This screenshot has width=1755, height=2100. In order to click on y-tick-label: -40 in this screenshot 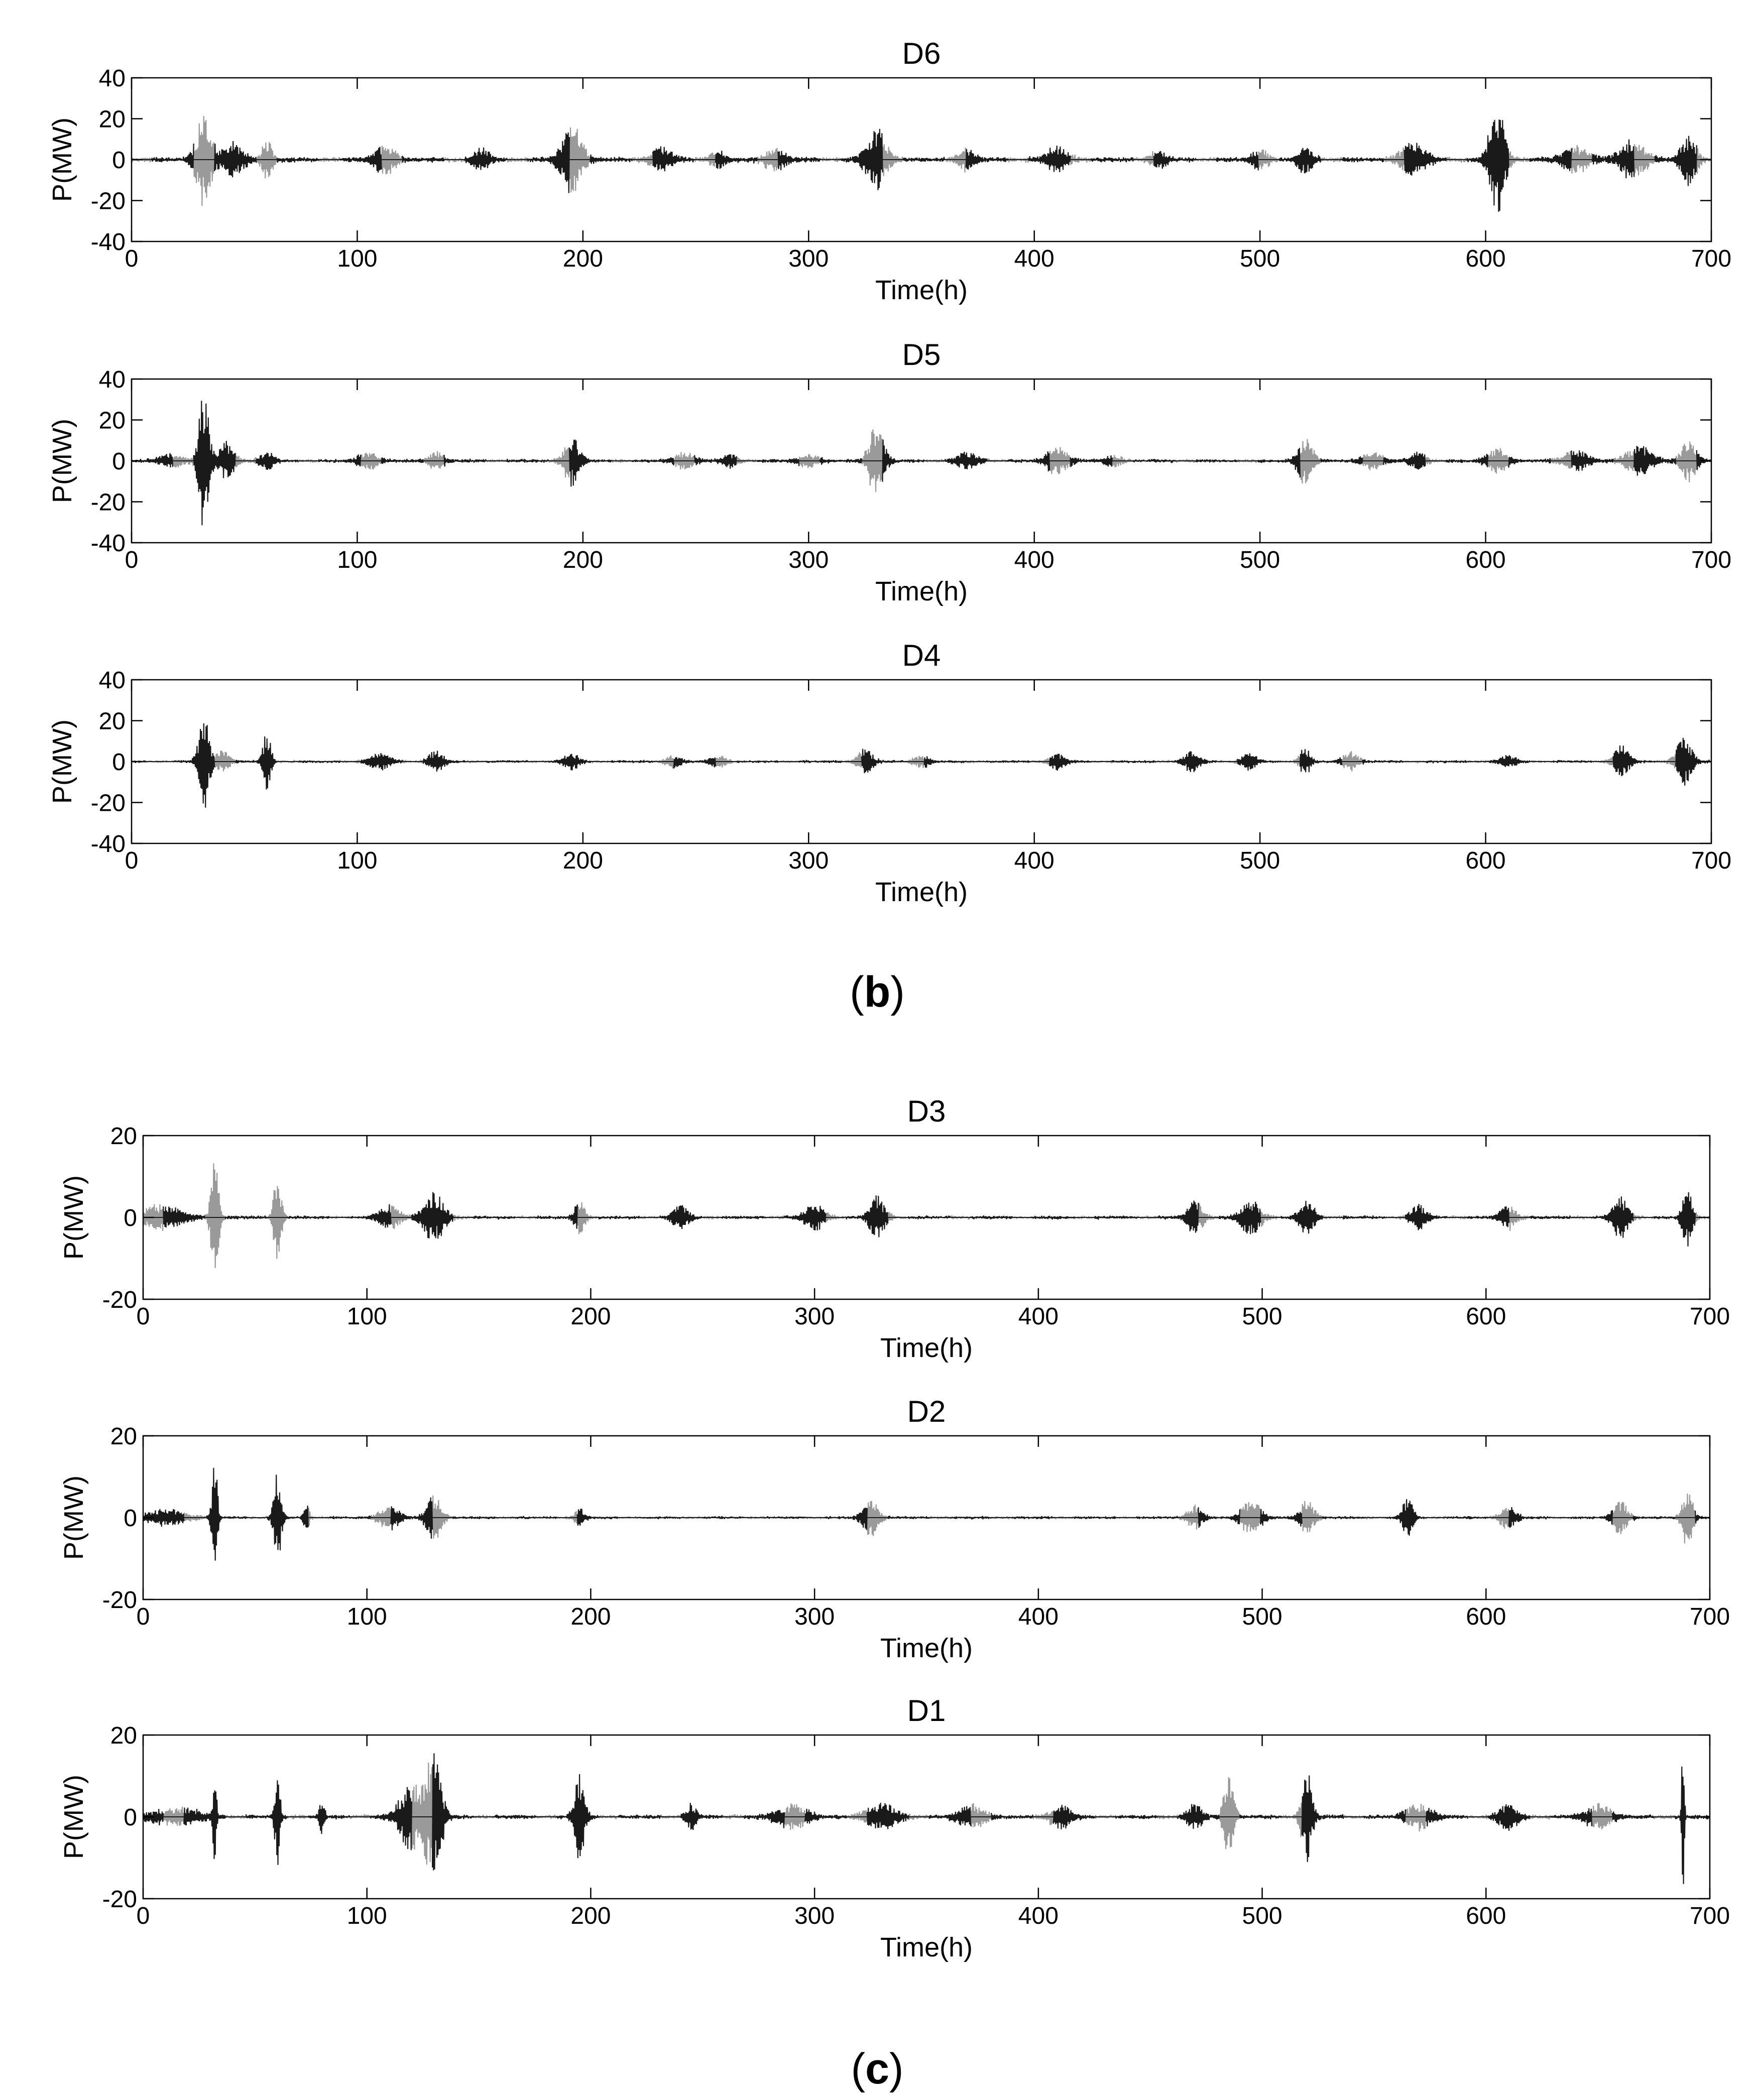, I will do `click(108, 844)`.